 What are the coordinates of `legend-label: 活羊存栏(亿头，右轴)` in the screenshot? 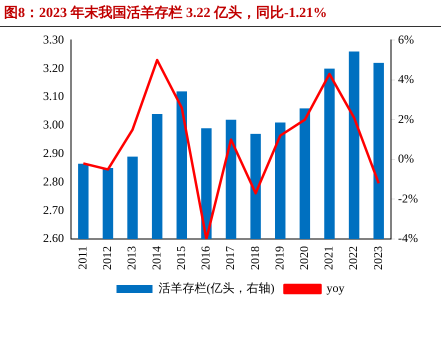 It's located at (216, 288).